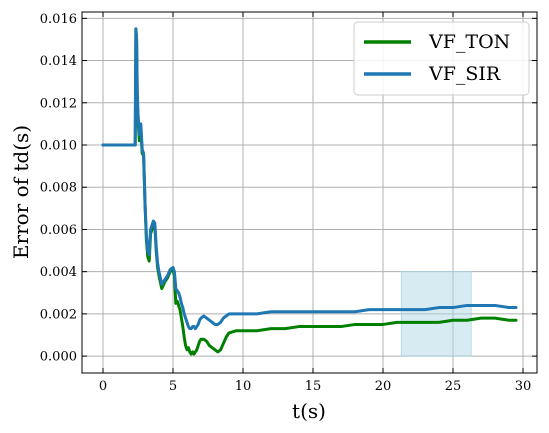 Image resolution: width=549 pixels, height=433 pixels. Describe the element at coordinates (464, 74) in the screenshot. I see `legend-label-vf-sir: VF_SIR` at that location.